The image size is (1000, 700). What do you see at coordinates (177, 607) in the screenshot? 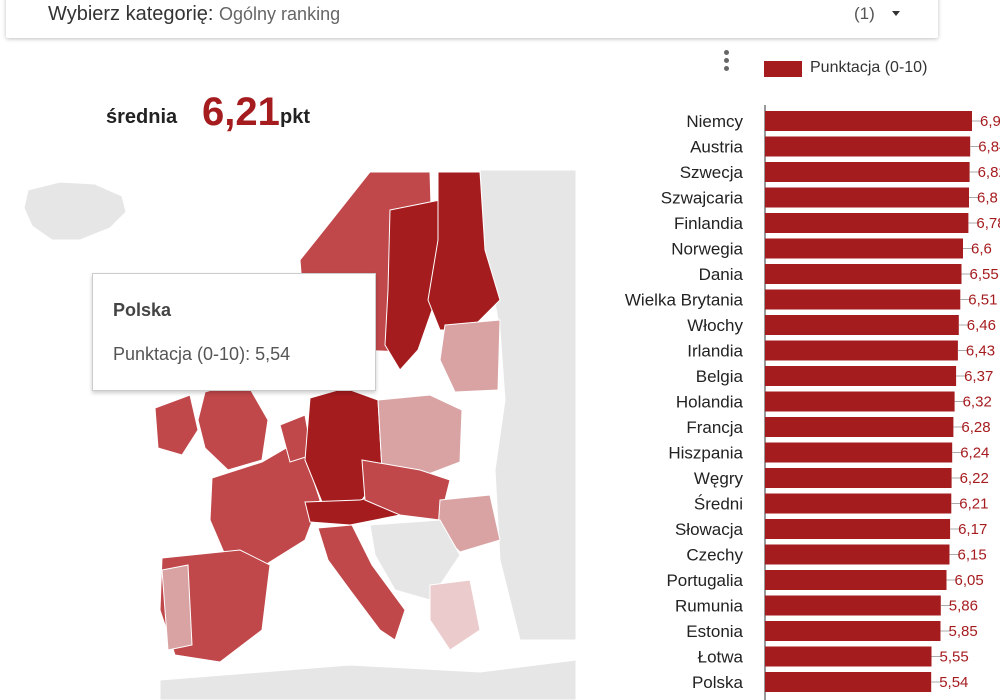
I see `map-region-portugal` at bounding box center [177, 607].